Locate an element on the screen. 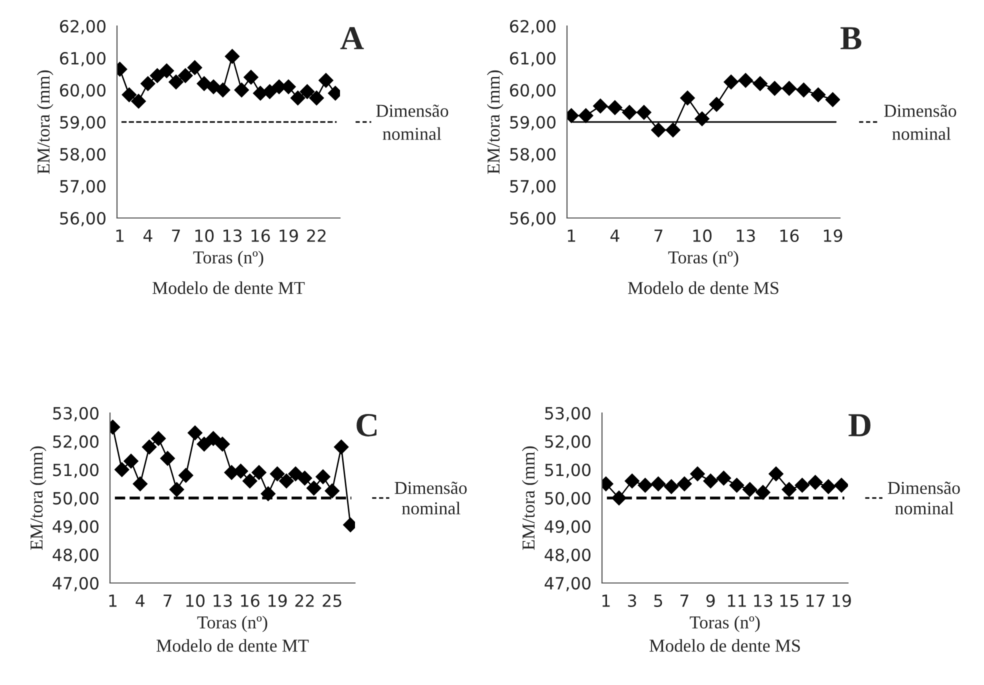 The height and width of the screenshot is (685, 984). x-tick-label: 3 is located at coordinates (632, 601).